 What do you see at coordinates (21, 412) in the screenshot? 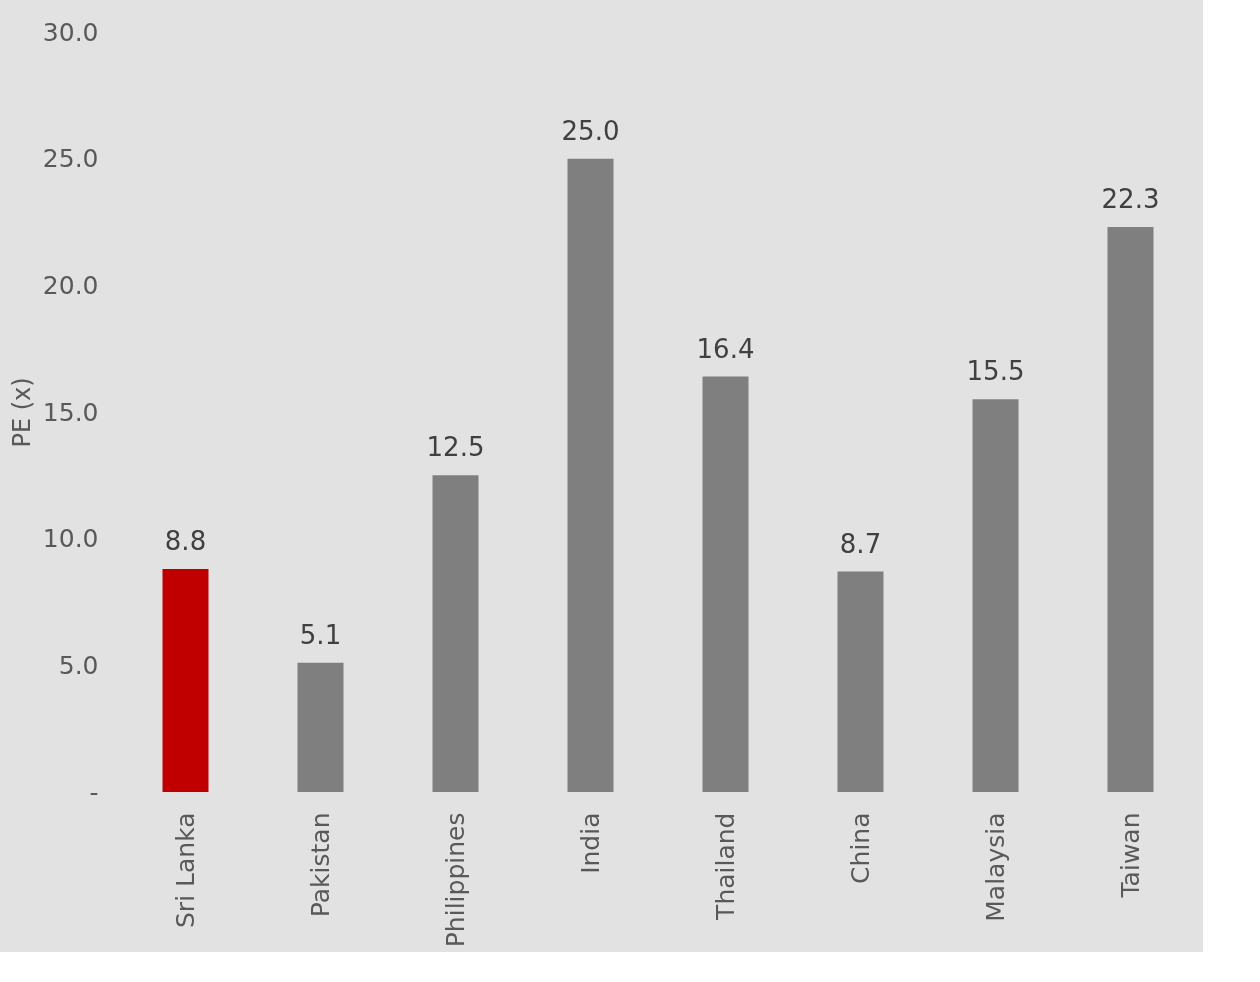
I see `y-axis-title: PE (x)` at bounding box center [21, 412].